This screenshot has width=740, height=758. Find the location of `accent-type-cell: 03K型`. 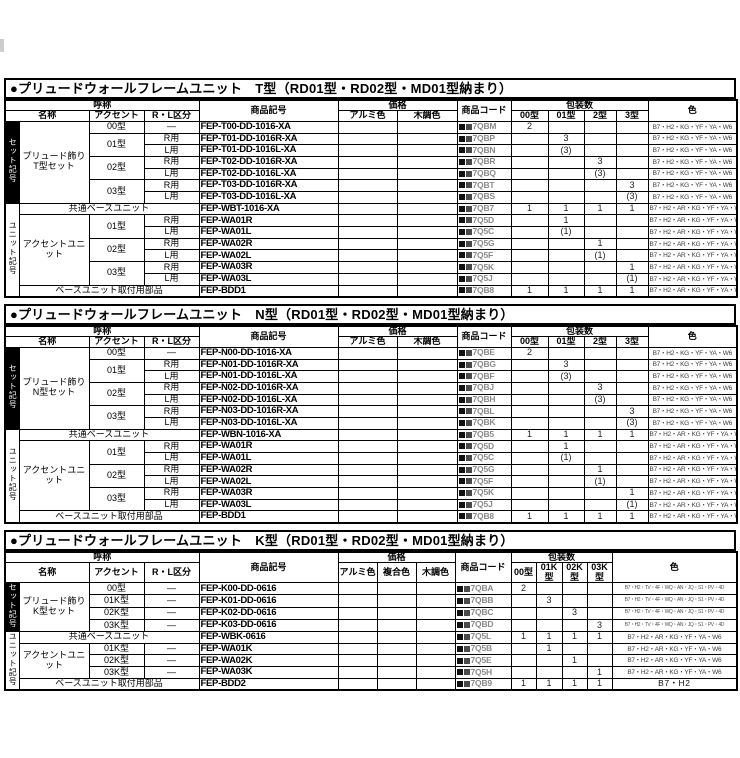

accent-type-cell: 03K型 is located at coordinates (116, 672).